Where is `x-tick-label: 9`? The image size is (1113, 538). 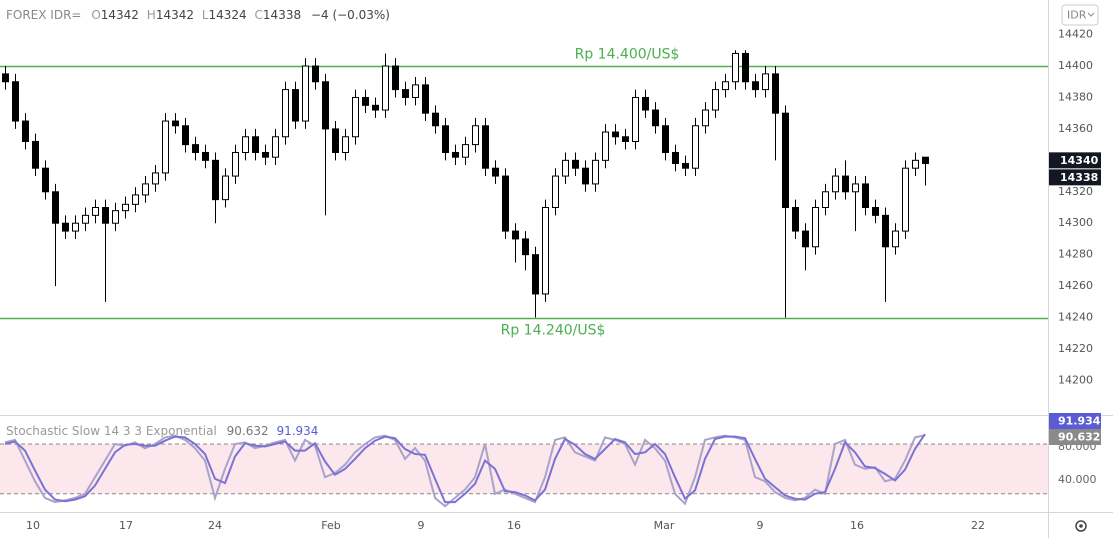
x-tick-label: 9 is located at coordinates (421, 525).